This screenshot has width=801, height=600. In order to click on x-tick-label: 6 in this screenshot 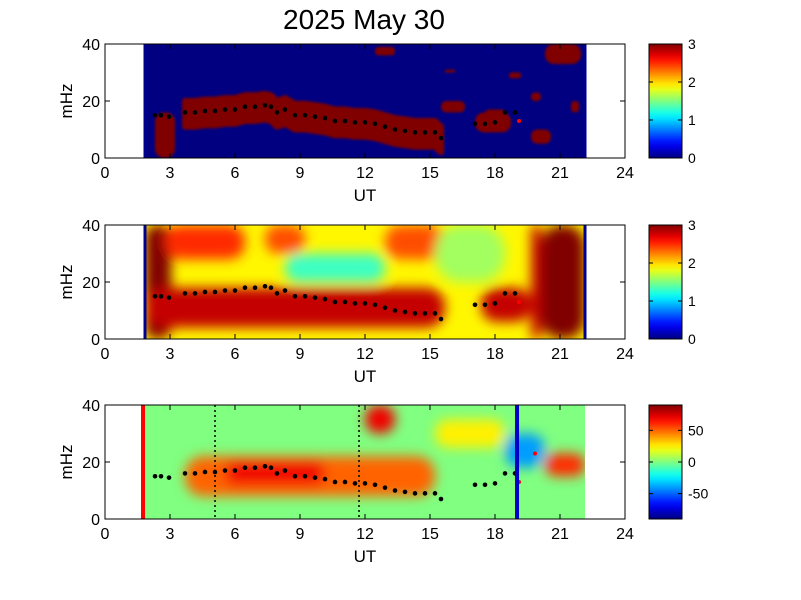, I will do `click(235, 354)`.